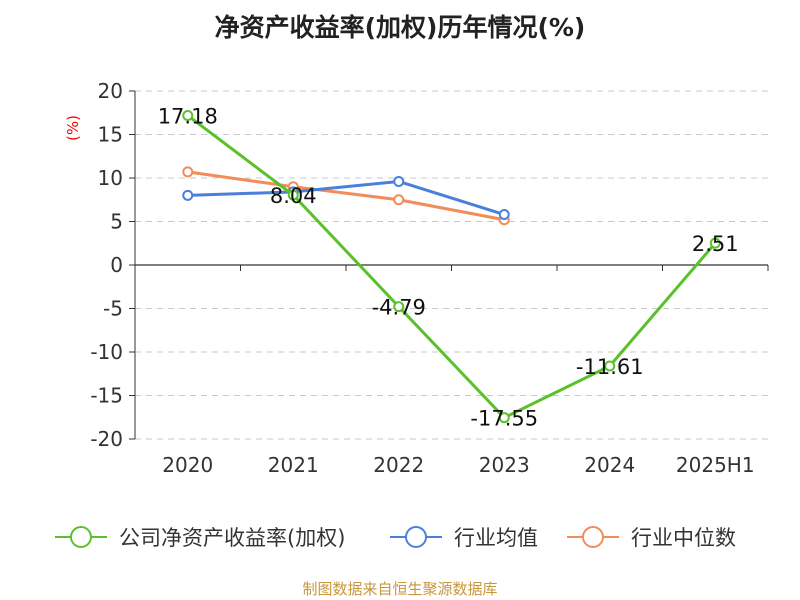  What do you see at coordinates (398, 465) in the screenshot?
I see `x-tick-label: 2022` at bounding box center [398, 465].